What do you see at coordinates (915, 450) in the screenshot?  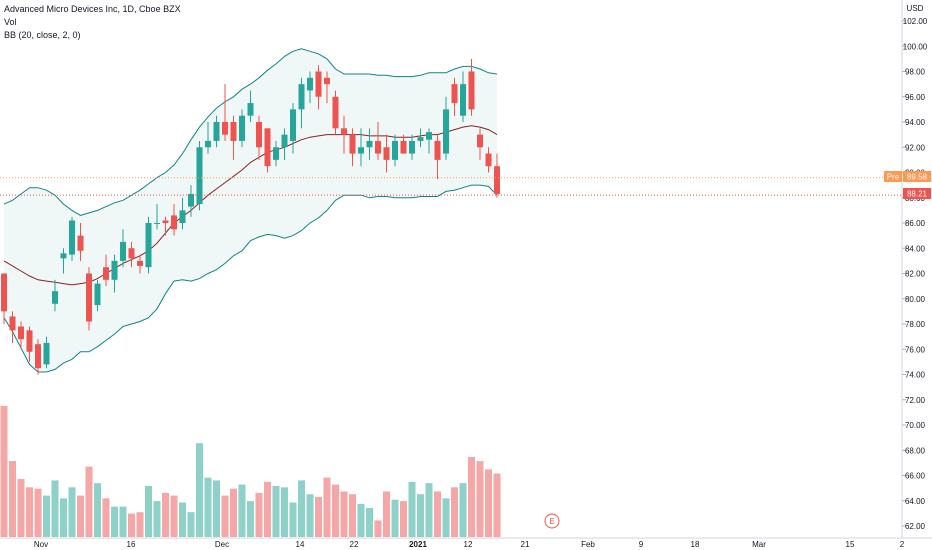 I see `price-tick-label: 68.00` at bounding box center [915, 450].